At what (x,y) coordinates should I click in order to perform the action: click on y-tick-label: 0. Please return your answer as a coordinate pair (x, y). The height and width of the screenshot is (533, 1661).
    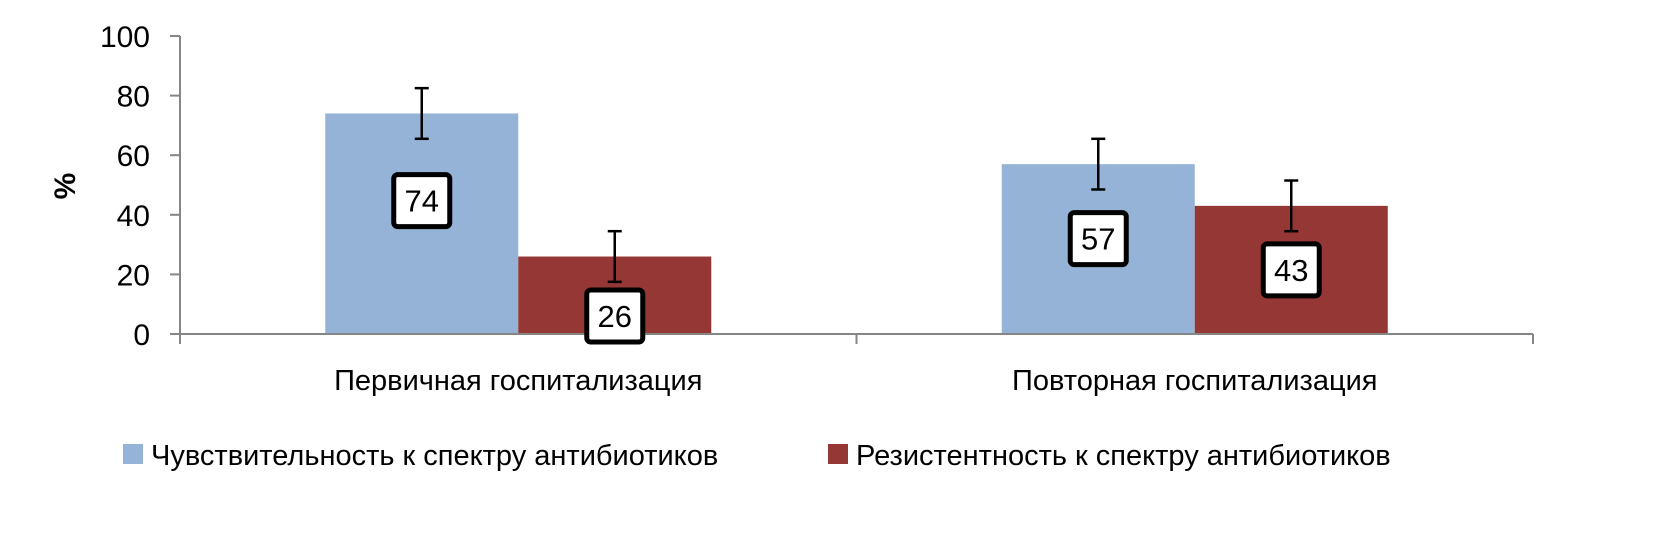
    Looking at the image, I should click on (141, 335).